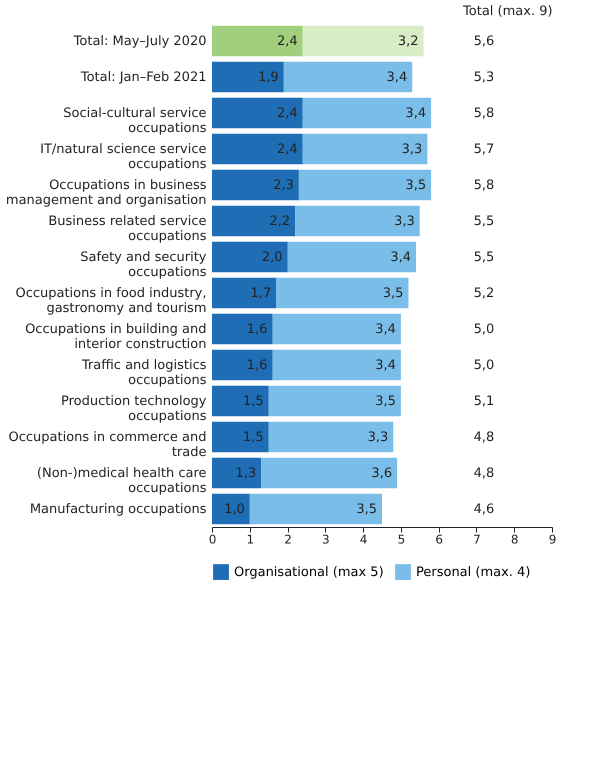 The image size is (612, 760). What do you see at coordinates (127, 229) in the screenshot?
I see `y-tick-label: Business related service occupations` at bounding box center [127, 229].